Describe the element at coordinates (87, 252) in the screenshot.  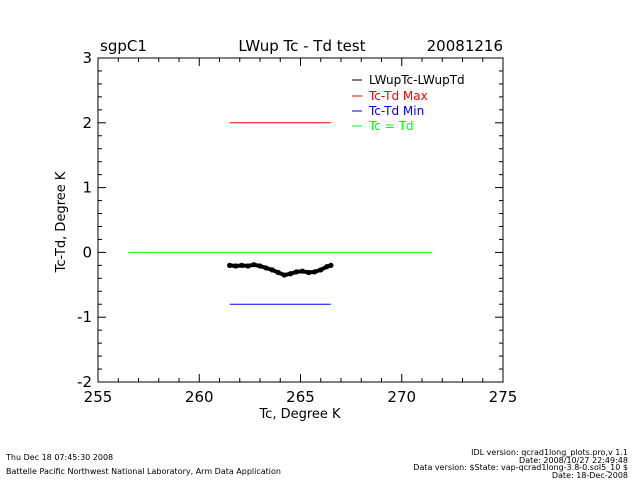
I see `y-tick-label: 0` at that location.